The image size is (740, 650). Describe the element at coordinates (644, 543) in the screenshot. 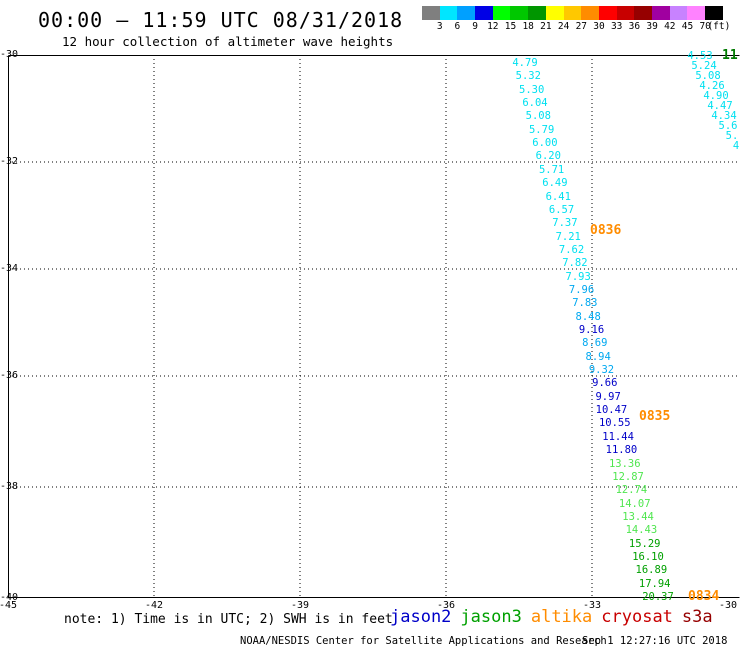

I see `wave-height-value: 15.29` at that location.